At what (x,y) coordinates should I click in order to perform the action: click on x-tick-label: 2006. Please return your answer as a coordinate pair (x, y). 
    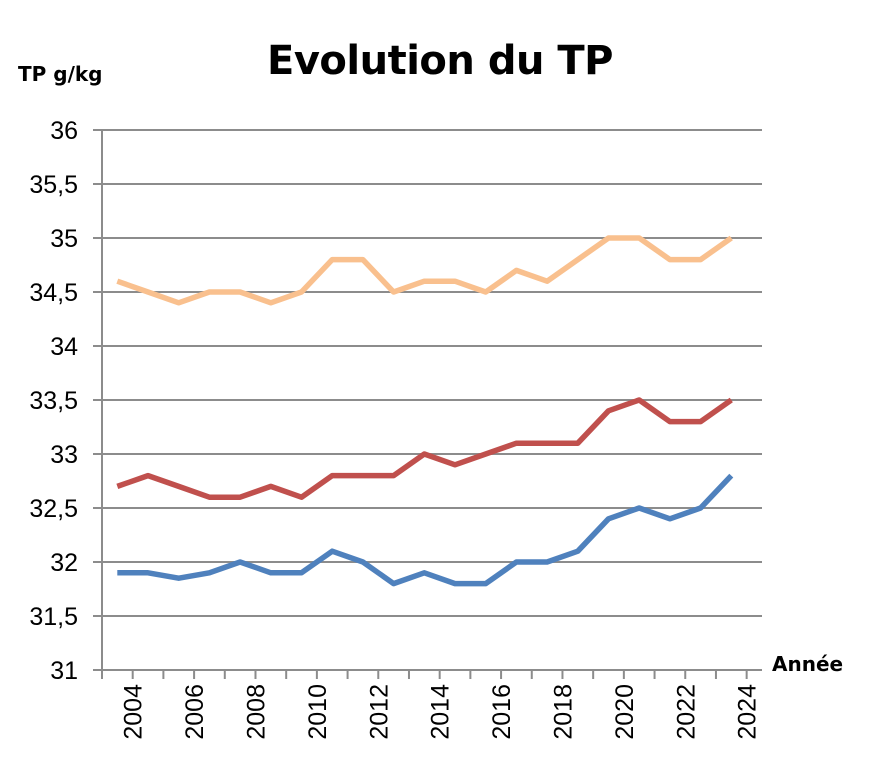
    Looking at the image, I should click on (195, 712).